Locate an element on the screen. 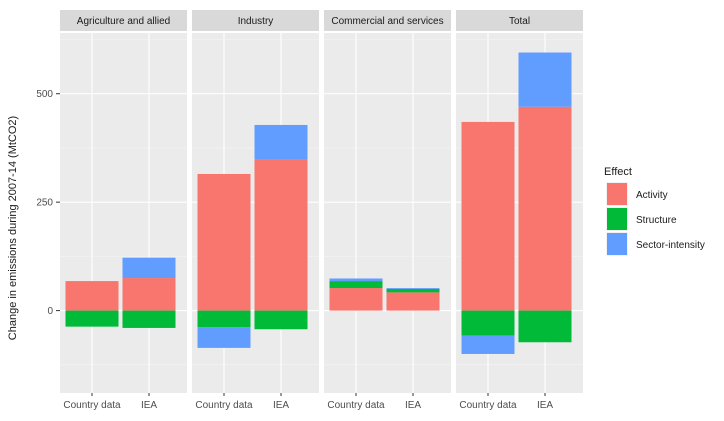 This screenshot has height=421, width=724. y-tick-label: 0 is located at coordinates (50, 311).